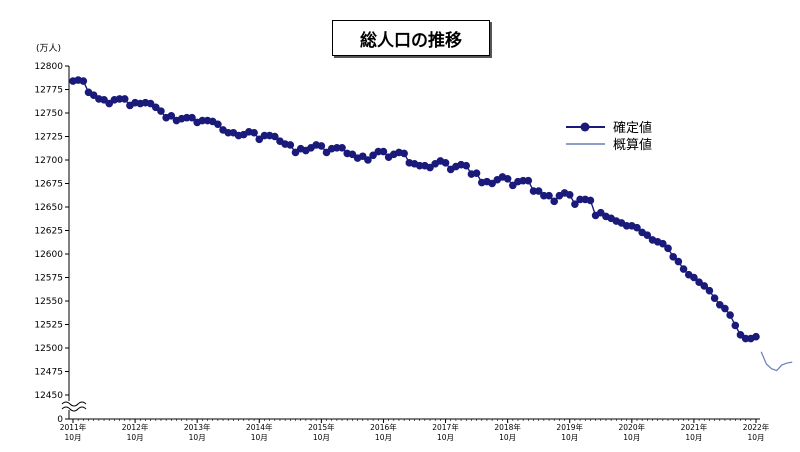 This screenshot has height=452, width=800. What do you see at coordinates (569, 427) in the screenshot?
I see `x-tick-label-year: 2019年` at bounding box center [569, 427].